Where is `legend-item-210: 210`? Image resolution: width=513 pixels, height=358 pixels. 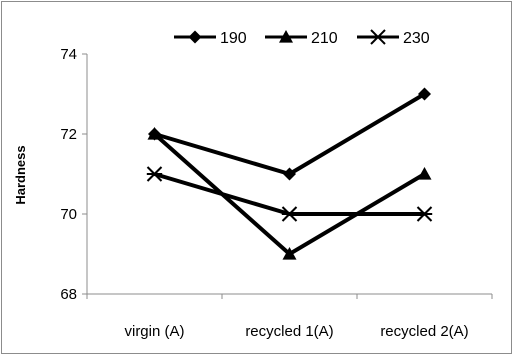 legend-item-210: 210 is located at coordinates (301, 38).